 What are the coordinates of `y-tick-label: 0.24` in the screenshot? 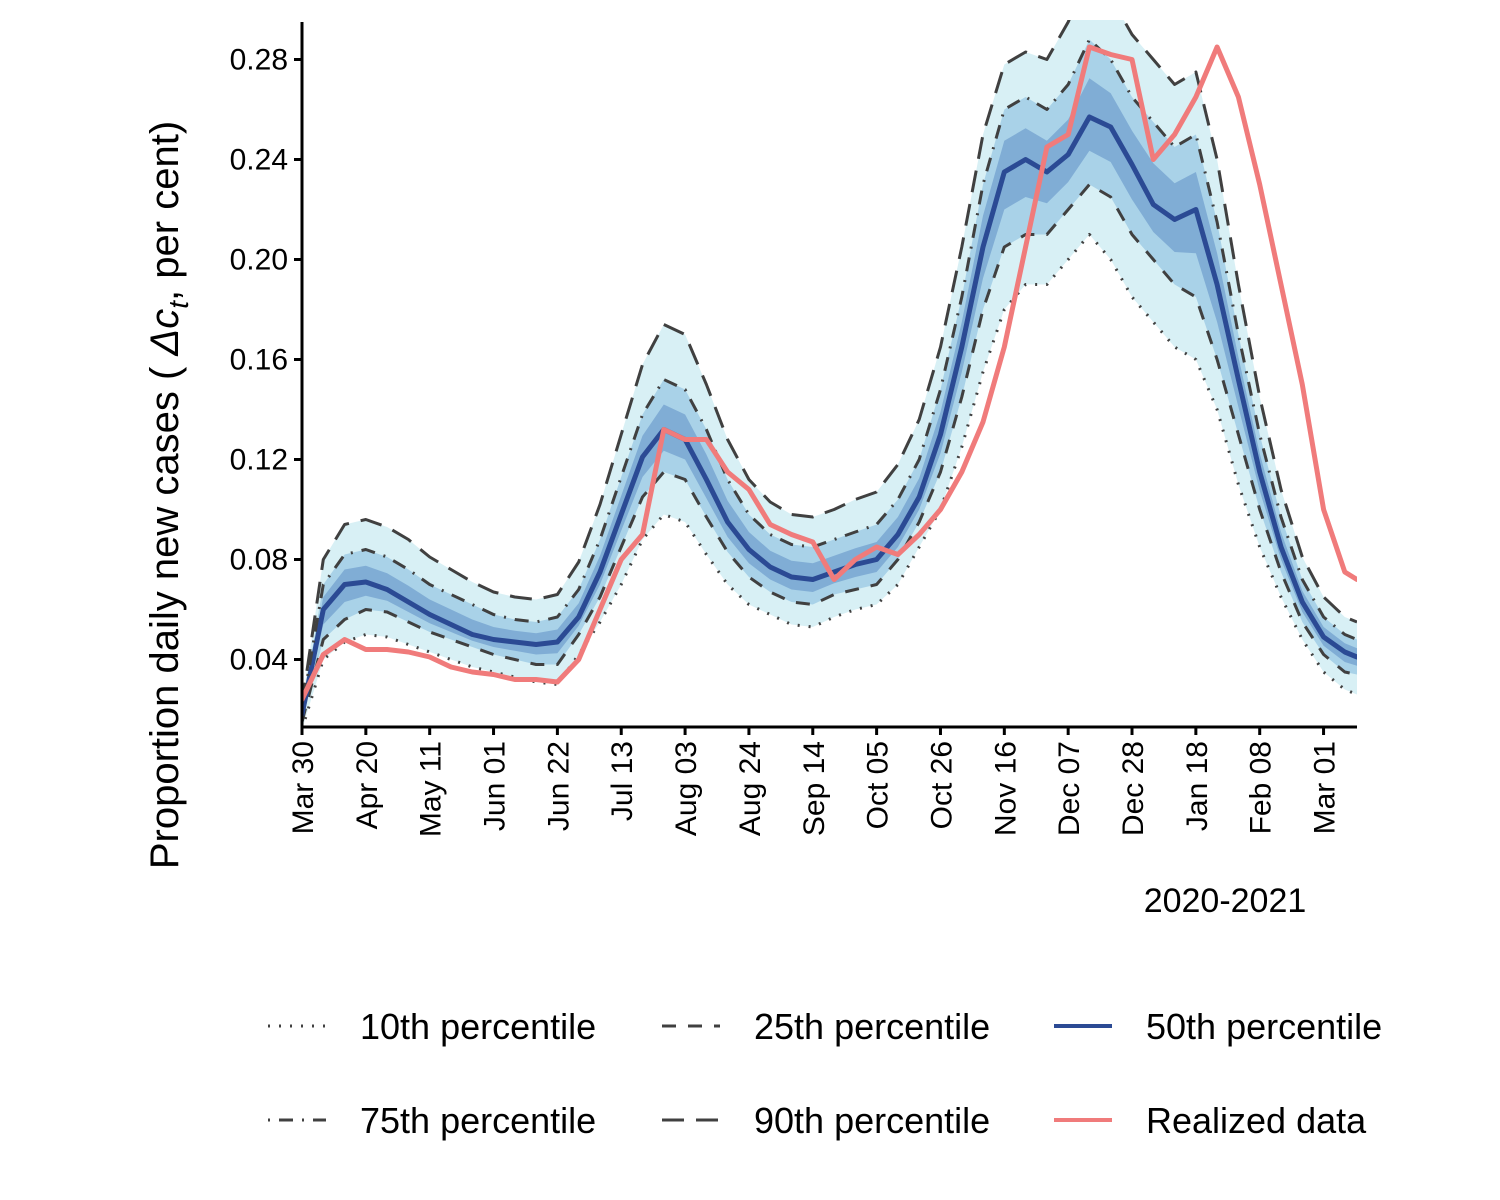 It's located at (259, 160).